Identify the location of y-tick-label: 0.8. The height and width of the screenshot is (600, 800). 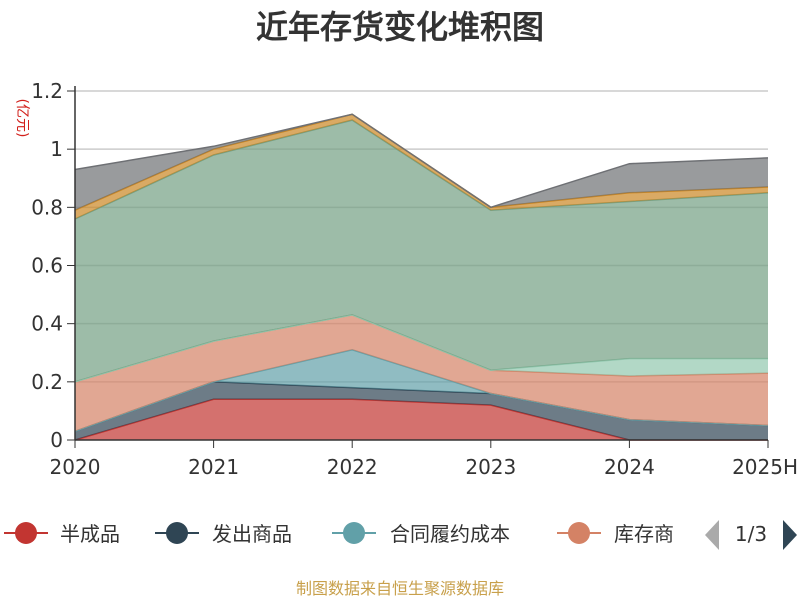
(47, 207).